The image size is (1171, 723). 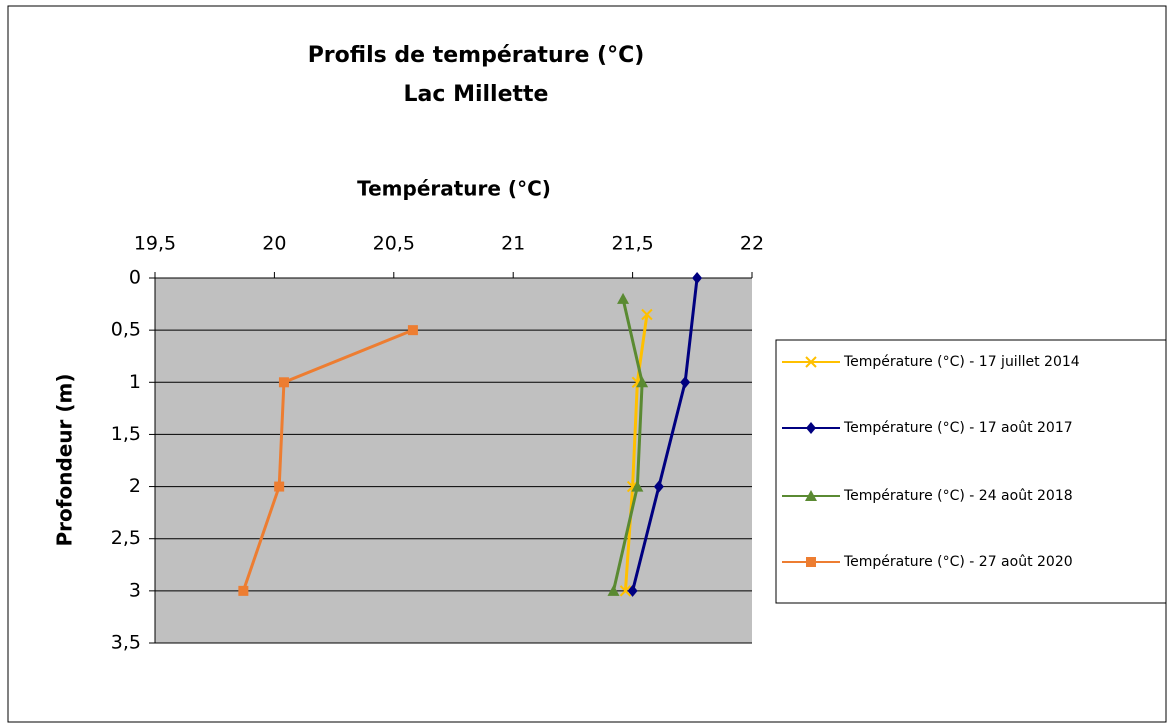 I want to click on legend-label: Température (°C) - 17 juillet 2014, so click(x=962, y=362).